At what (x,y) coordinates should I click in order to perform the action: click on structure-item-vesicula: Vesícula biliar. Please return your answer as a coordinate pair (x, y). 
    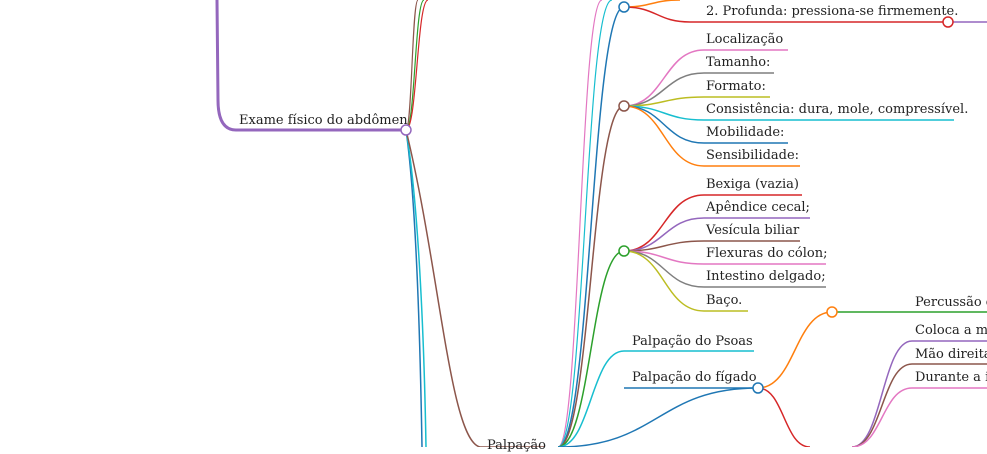
    Looking at the image, I should click on (753, 230).